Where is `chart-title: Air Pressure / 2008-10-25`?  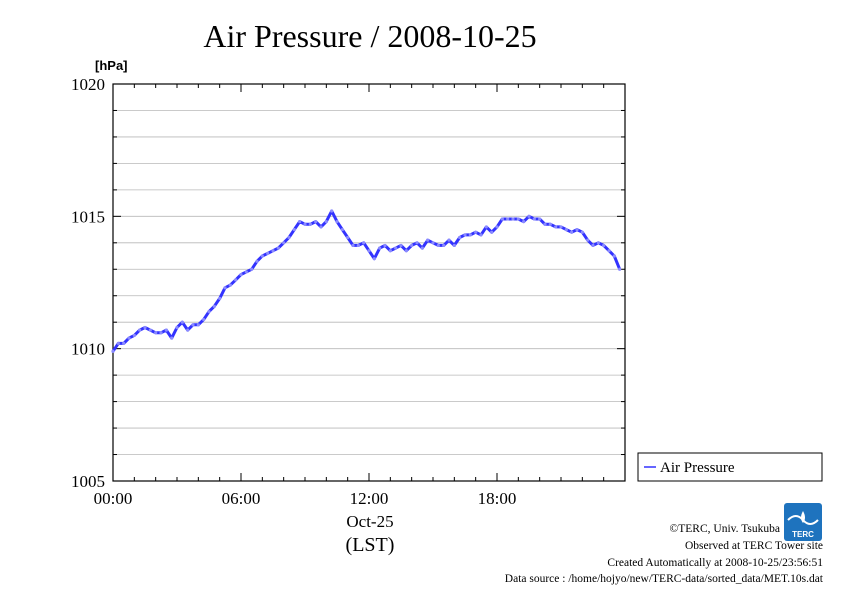
chart-title: Air Pressure / 2008-10-25 is located at coordinates (369, 36).